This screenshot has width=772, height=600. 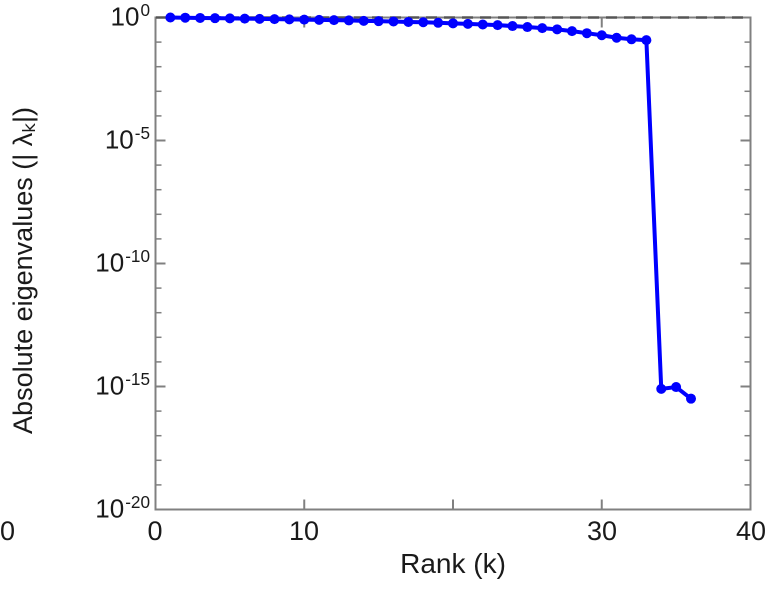 What do you see at coordinates (751, 531) in the screenshot?
I see `x-tick-label-4: 40` at bounding box center [751, 531].